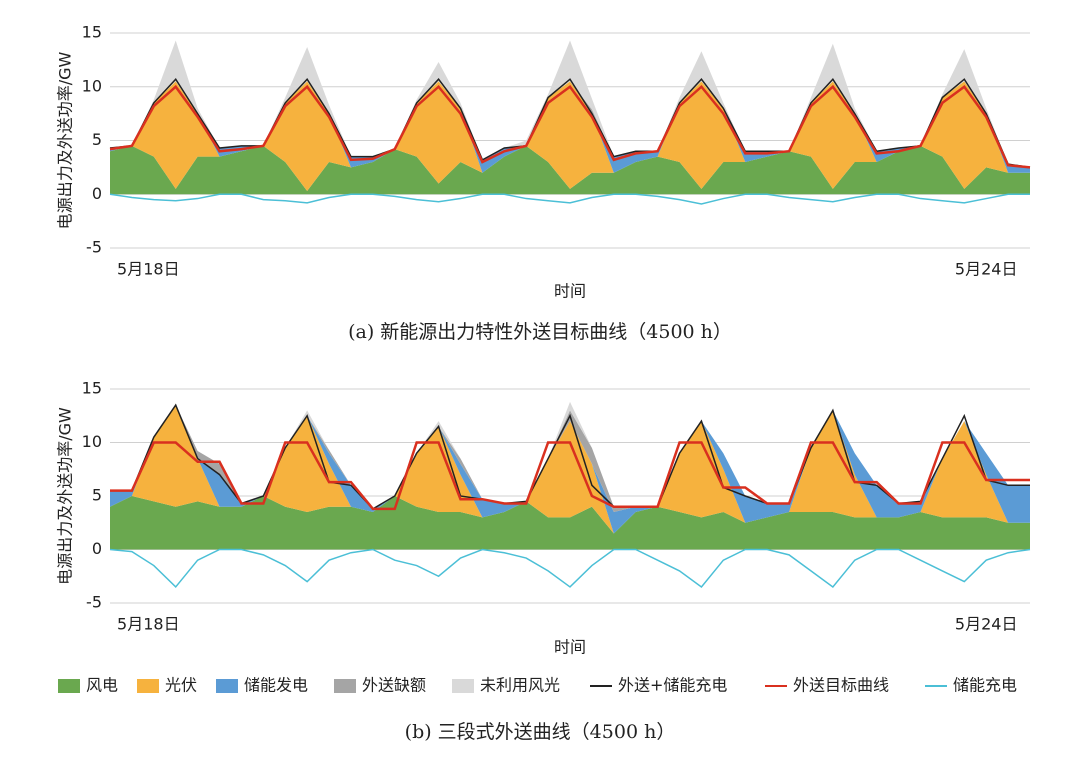  Describe the element at coordinates (540, 732) in the screenshot. I see `caption: (b) 三段式外送曲线（4500 h）` at that location.